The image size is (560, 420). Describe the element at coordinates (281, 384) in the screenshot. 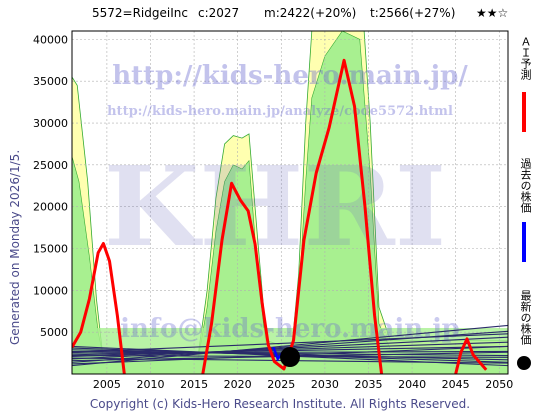

I see `x-tick-label: 2025` at that location.